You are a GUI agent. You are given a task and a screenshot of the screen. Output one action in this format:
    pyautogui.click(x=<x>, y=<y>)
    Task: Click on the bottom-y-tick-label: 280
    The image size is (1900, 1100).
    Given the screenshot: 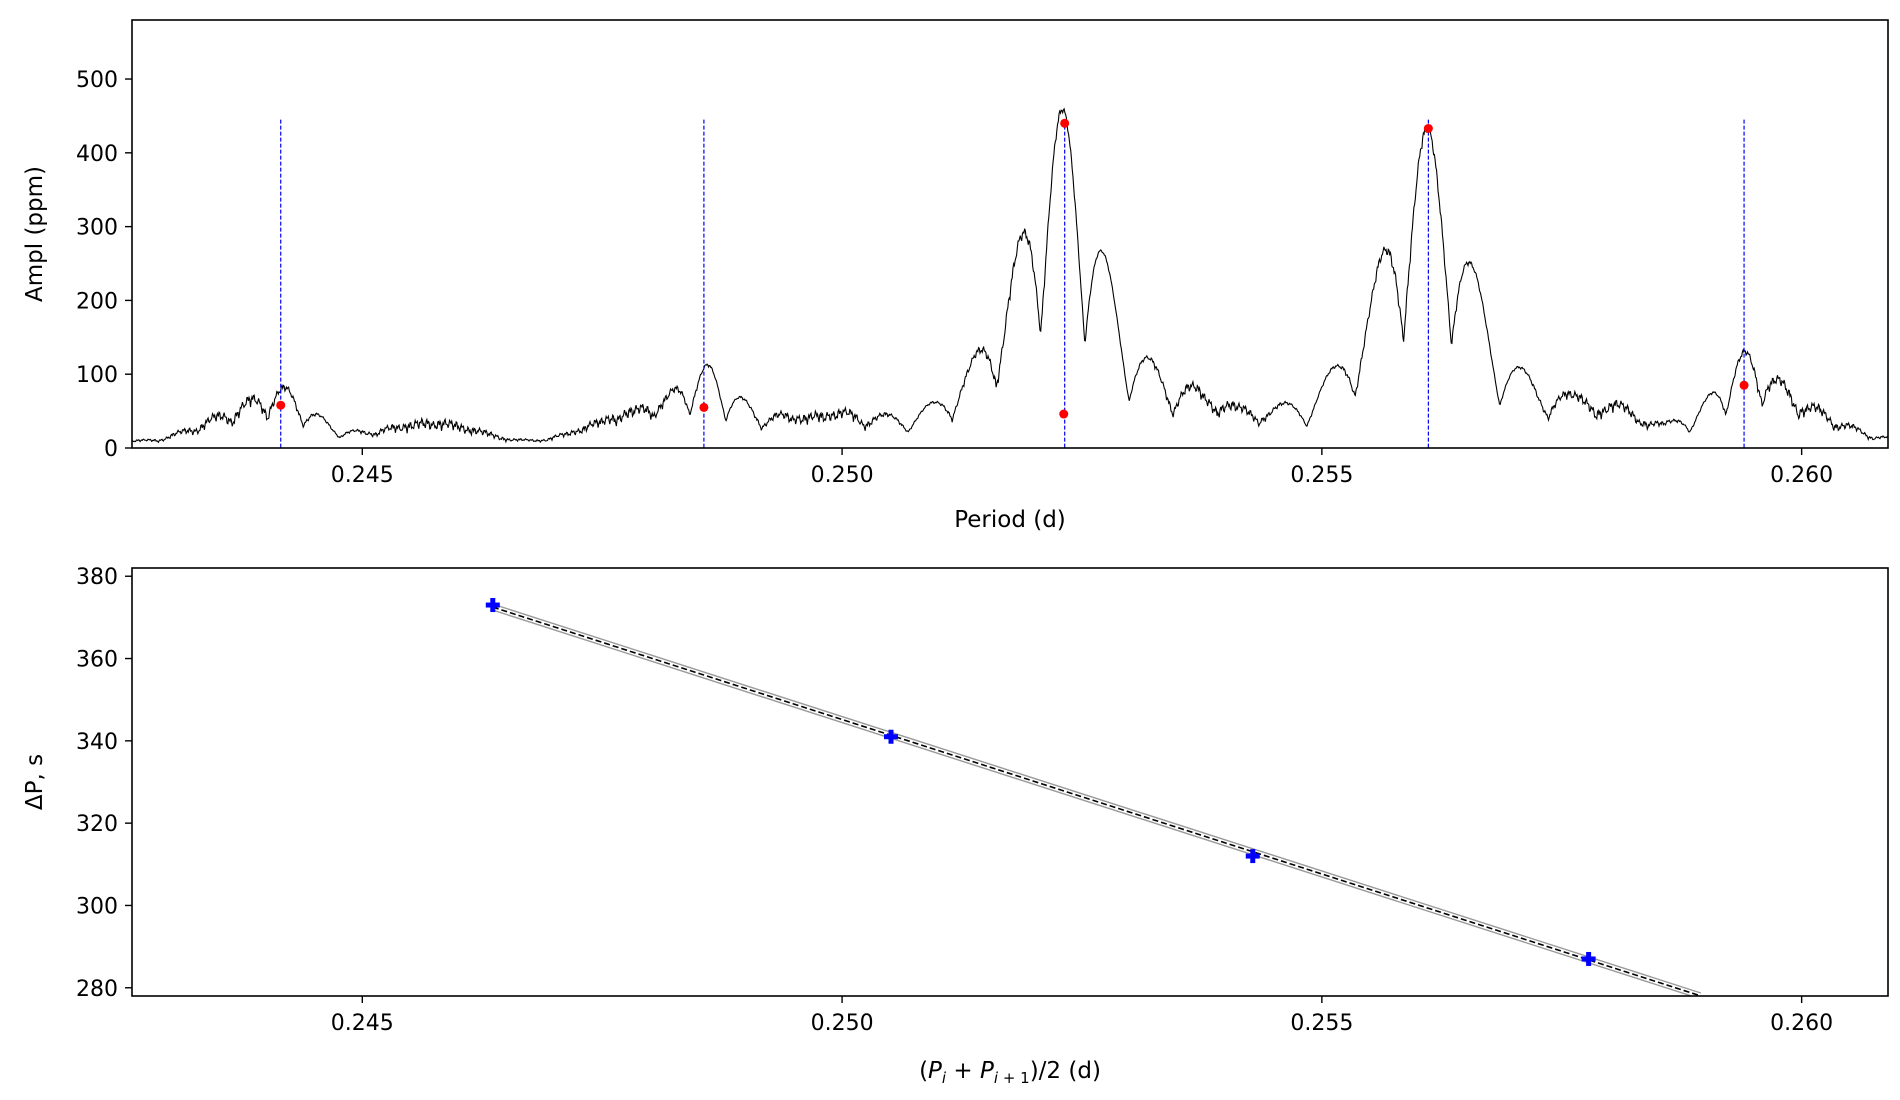 What is the action you would take?
    pyautogui.click(x=97, y=989)
    